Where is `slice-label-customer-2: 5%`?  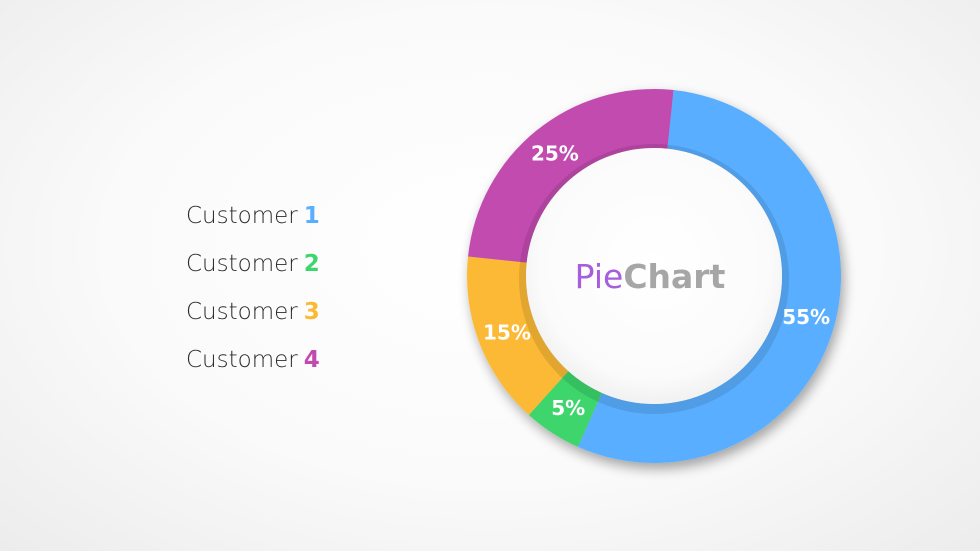
slice-label-customer-2: 5% is located at coordinates (568, 408).